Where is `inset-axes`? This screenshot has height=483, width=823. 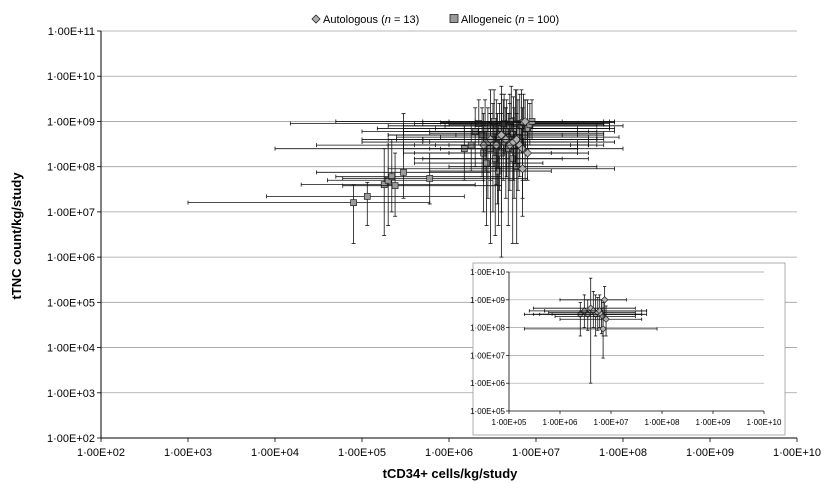 inset-axes is located at coordinates (636, 342).